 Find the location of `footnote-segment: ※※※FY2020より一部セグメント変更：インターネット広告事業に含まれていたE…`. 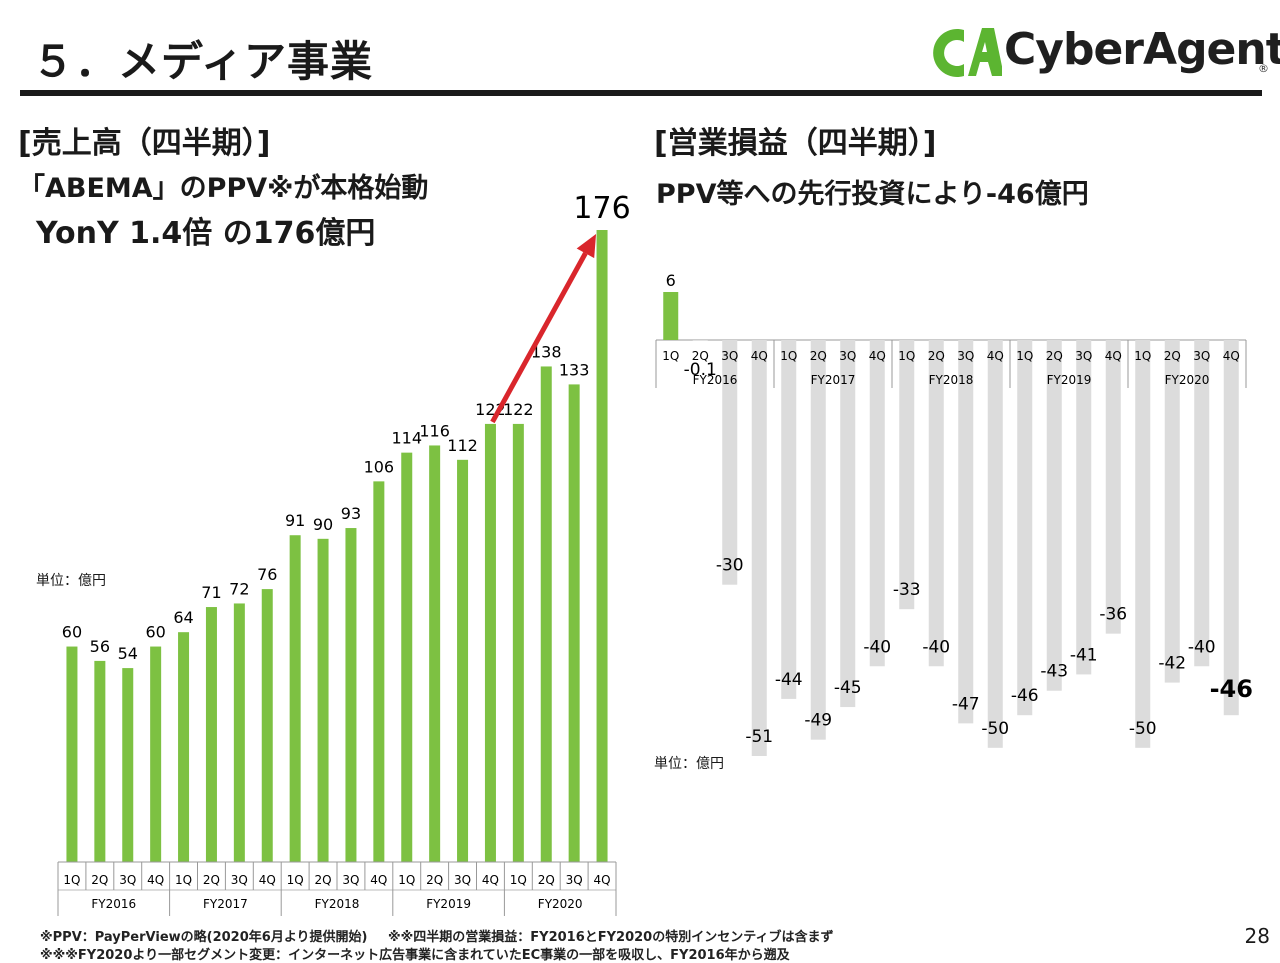

footnote-segment: ※※※FY2020より一部セグメント変更：インターネット広告事業に含まれていたE… is located at coordinates (415, 955).